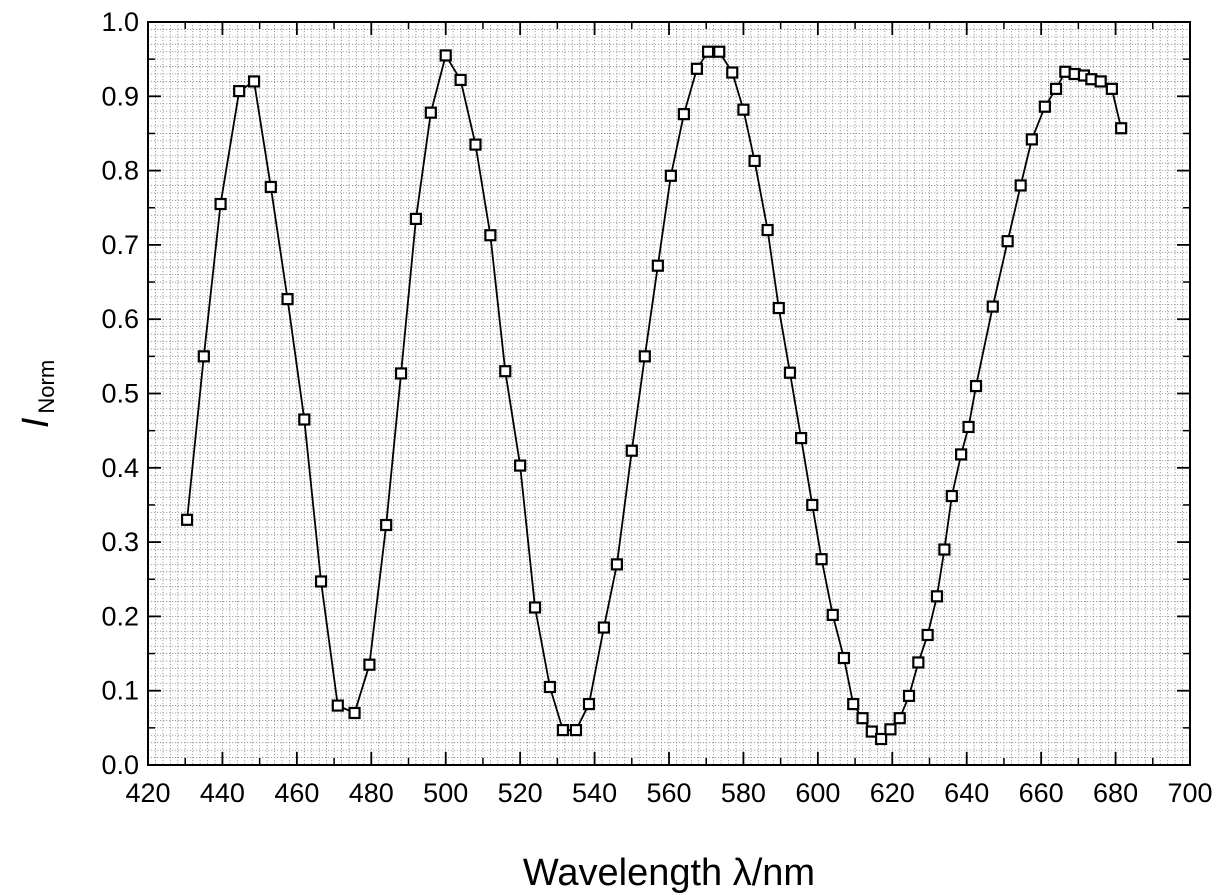 Image resolution: width=1226 pixels, height=895 pixels. Describe the element at coordinates (743, 793) in the screenshot. I see `x-tick-label: 580` at that location.